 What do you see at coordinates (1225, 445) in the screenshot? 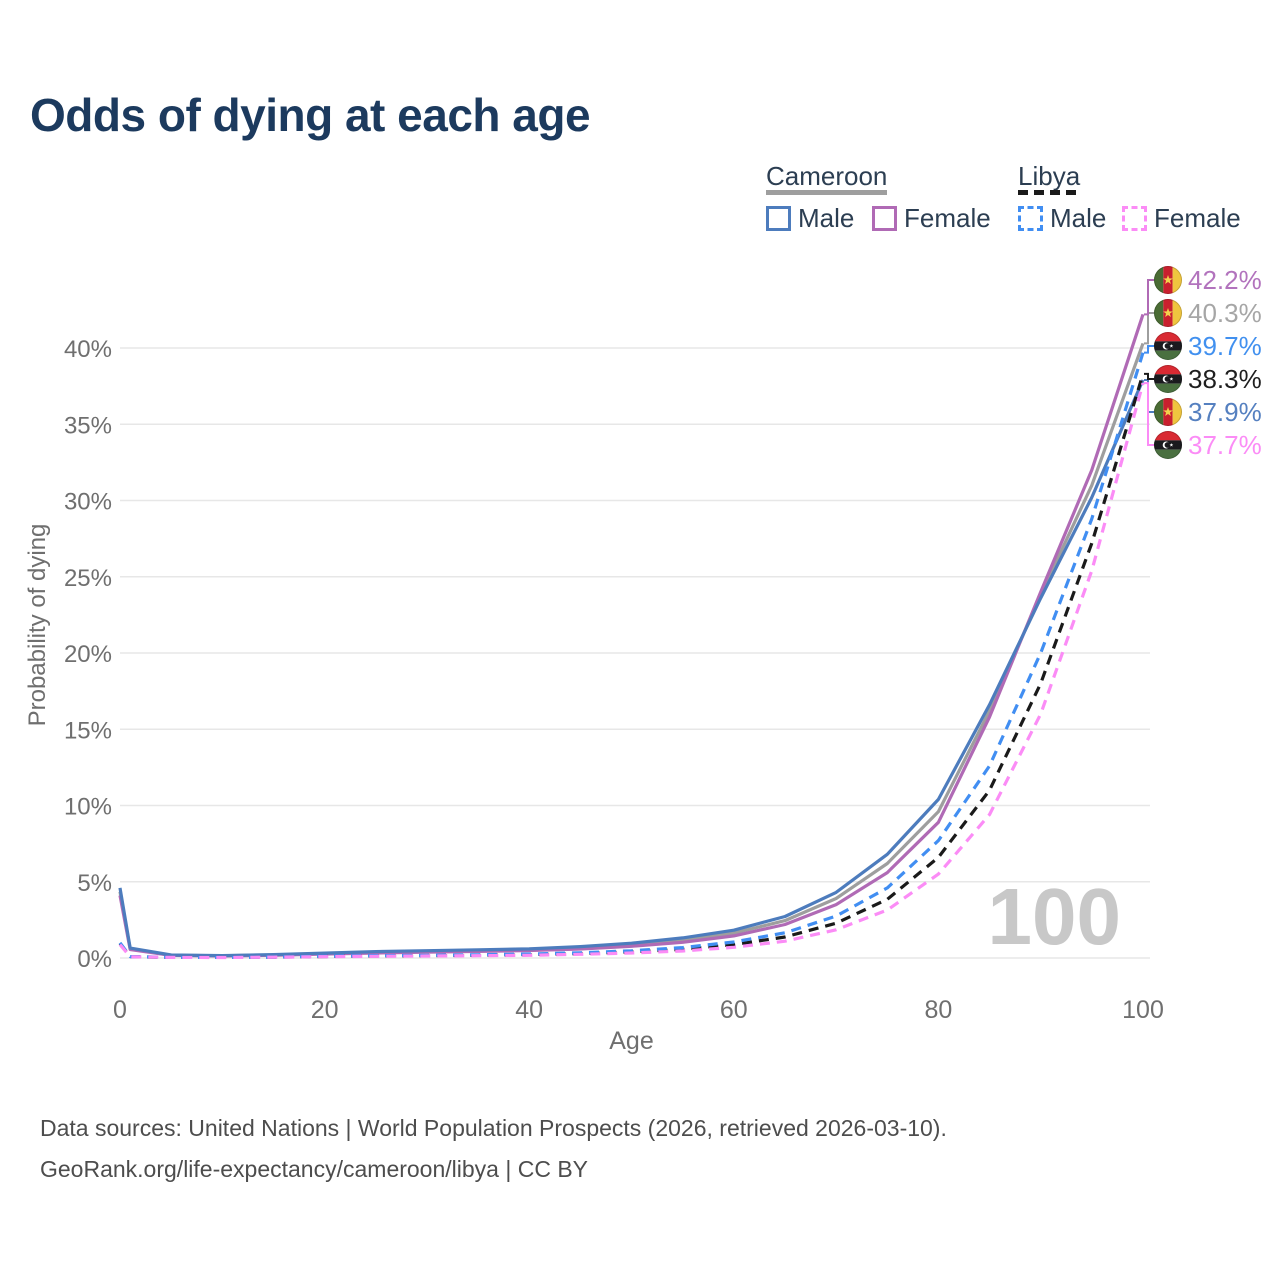
I see `end-value-label-libya-female: 37.7%` at bounding box center [1225, 445].